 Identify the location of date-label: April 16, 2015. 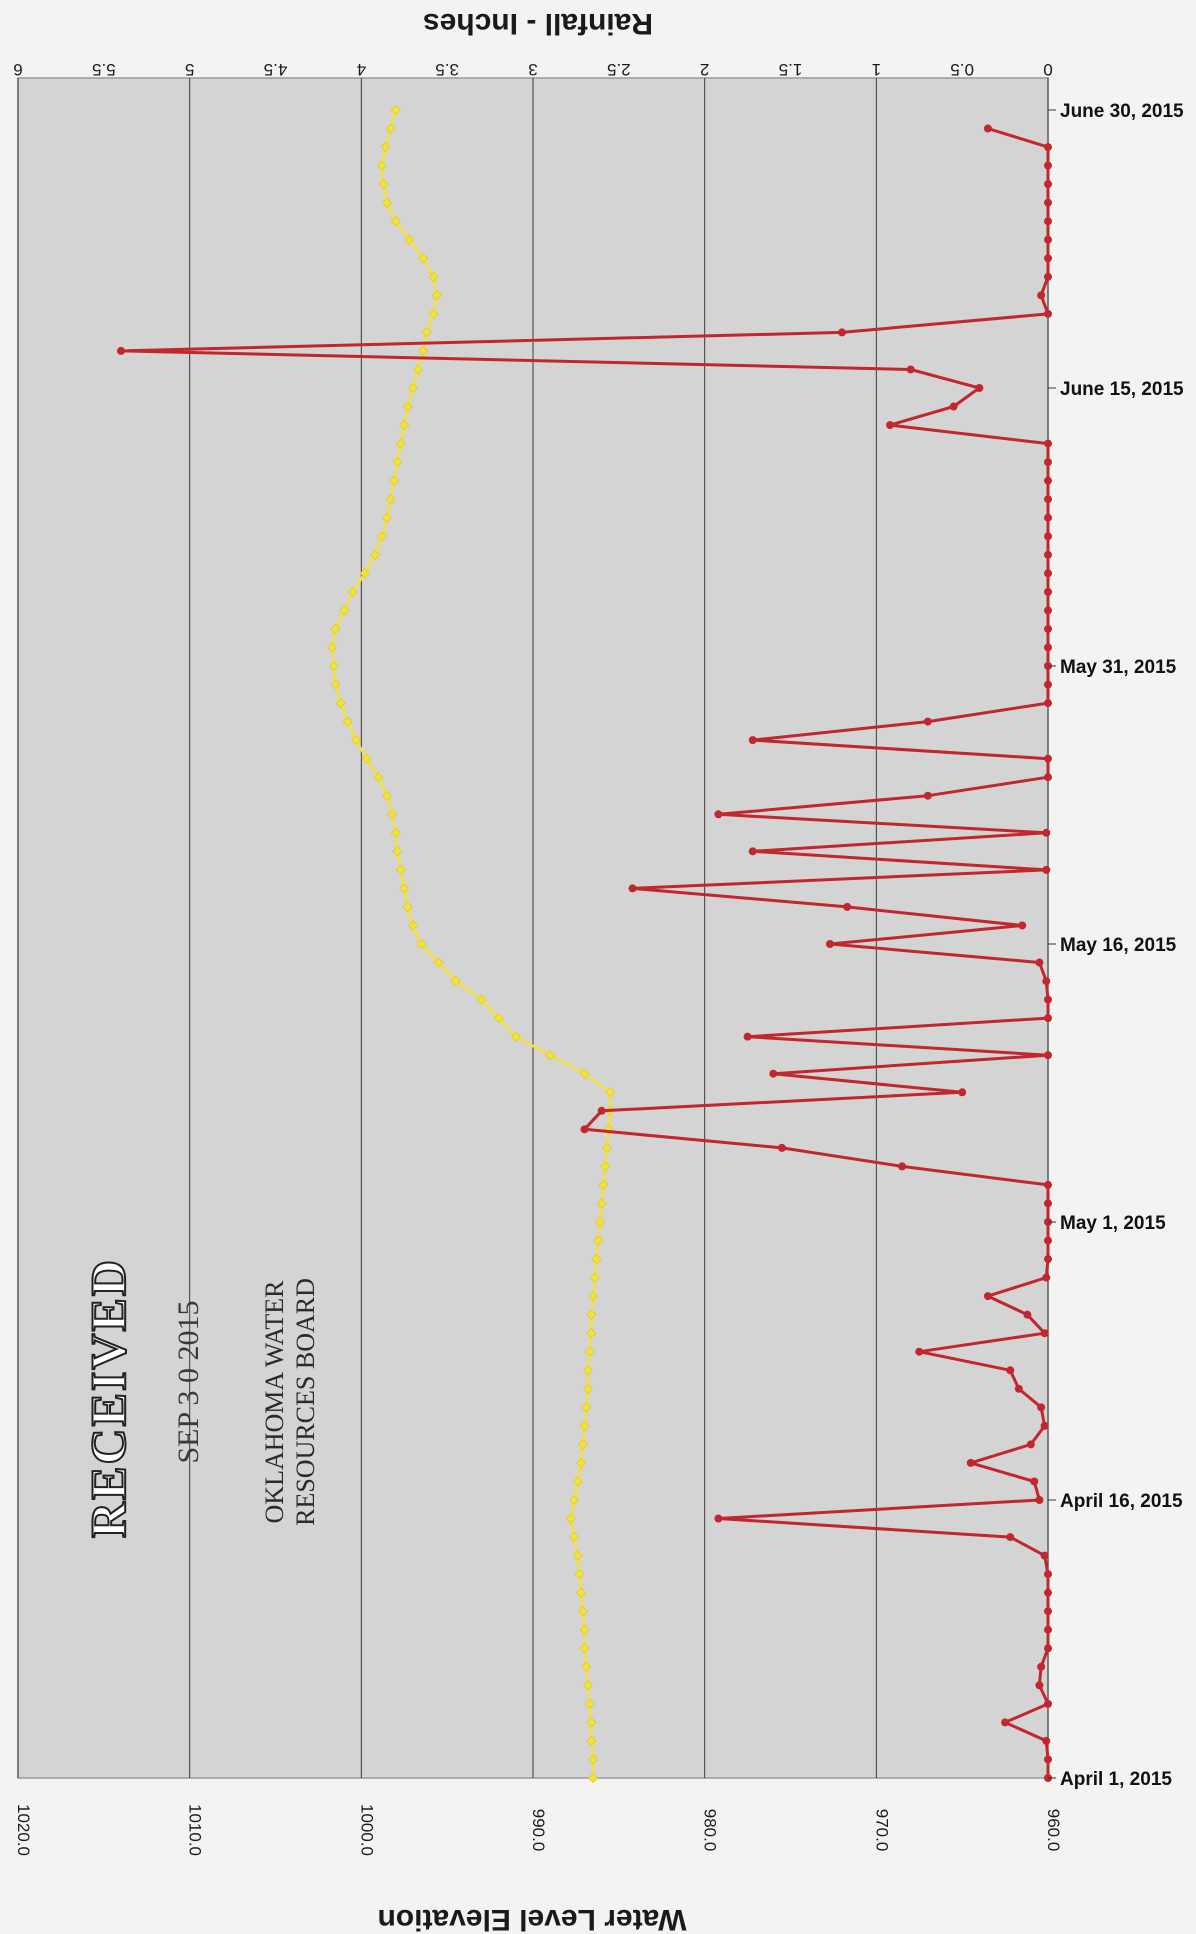
(1121, 1501).